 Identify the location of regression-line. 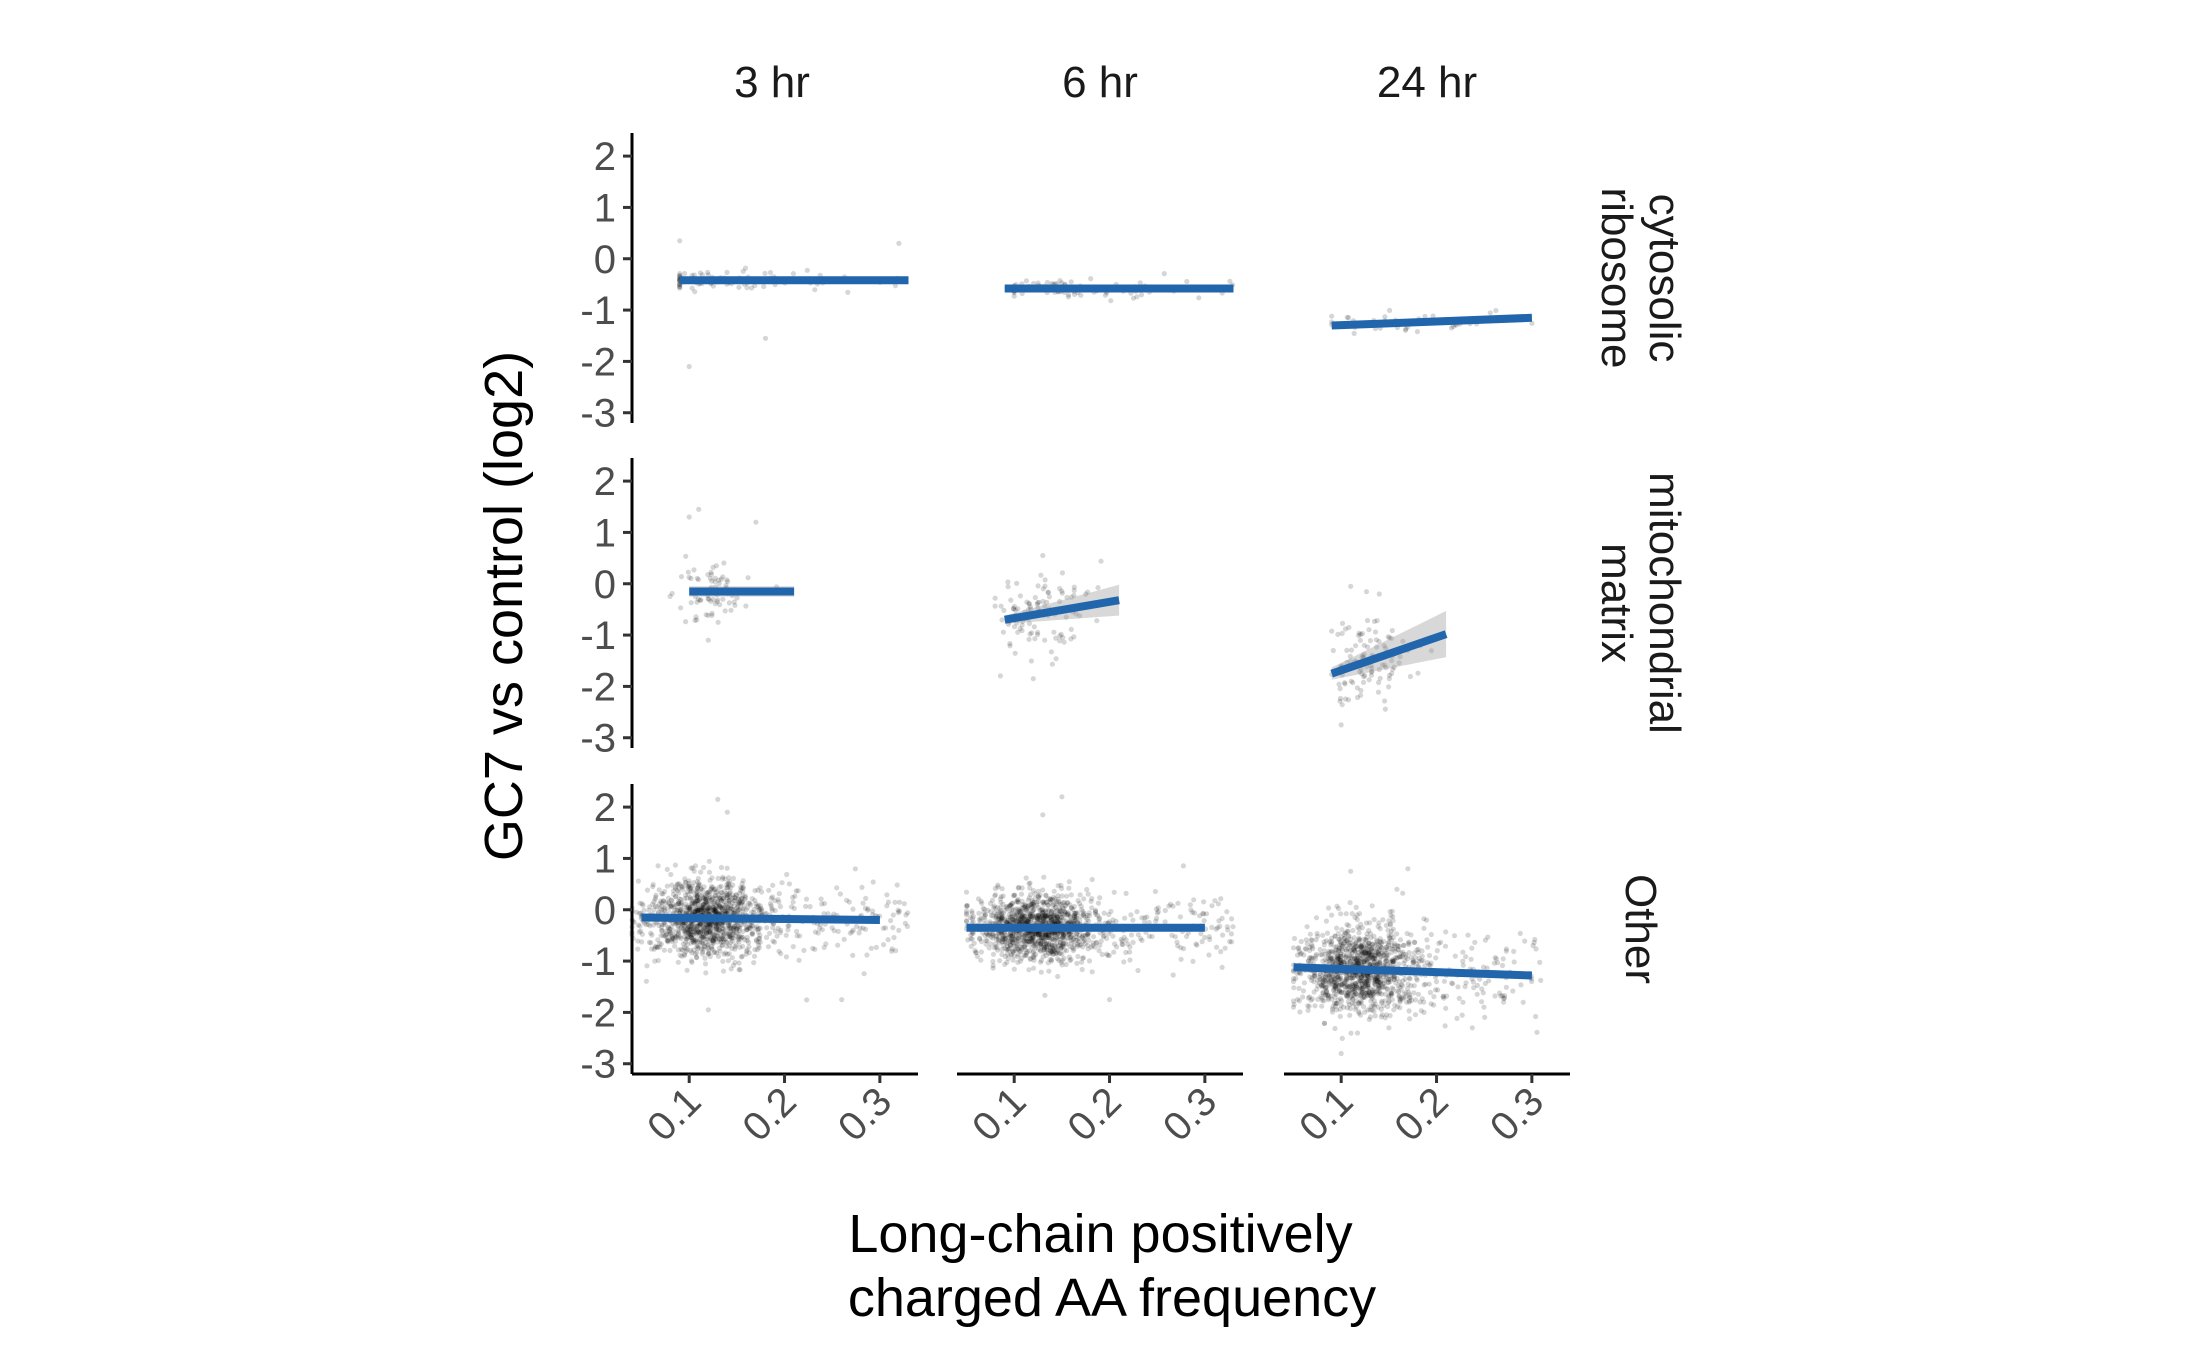
(1389, 654).